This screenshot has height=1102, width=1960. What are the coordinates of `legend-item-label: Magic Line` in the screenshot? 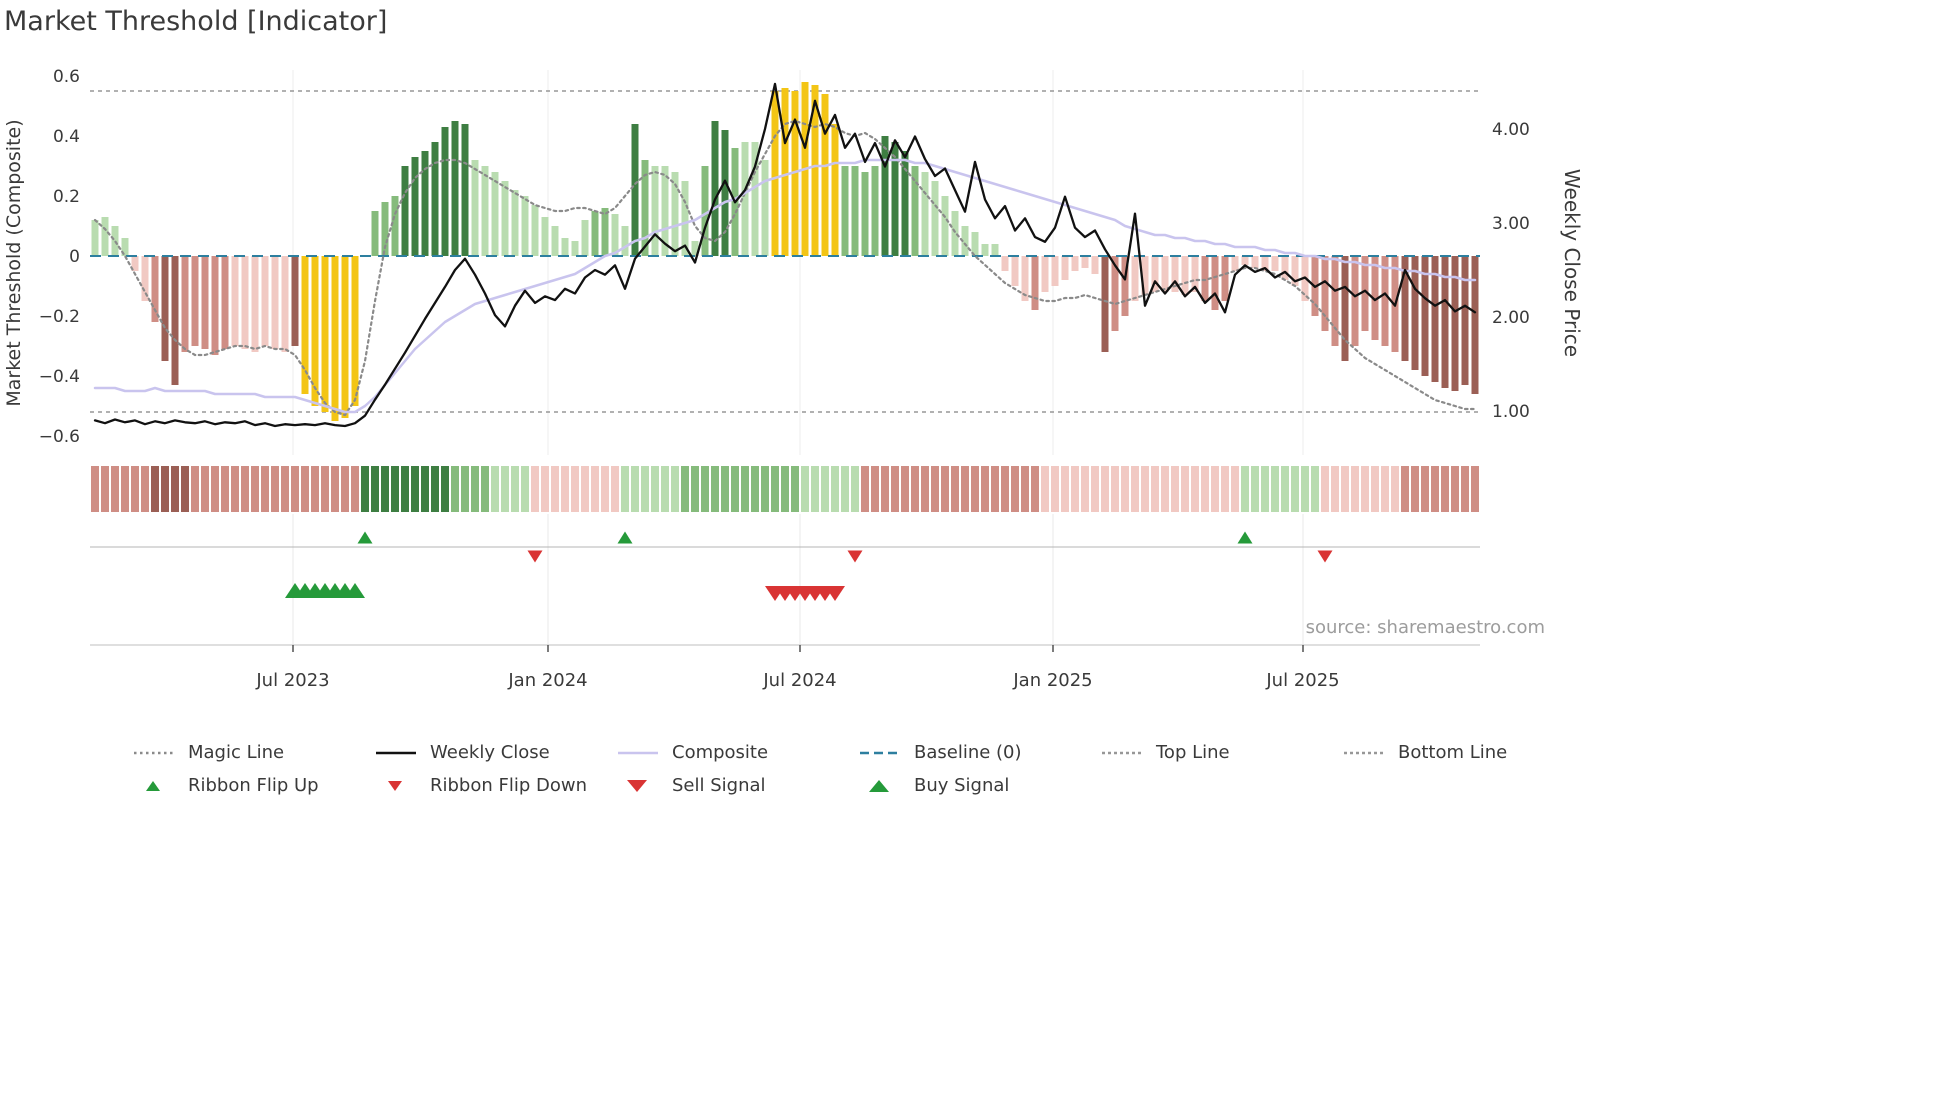 It's located at (236, 752).